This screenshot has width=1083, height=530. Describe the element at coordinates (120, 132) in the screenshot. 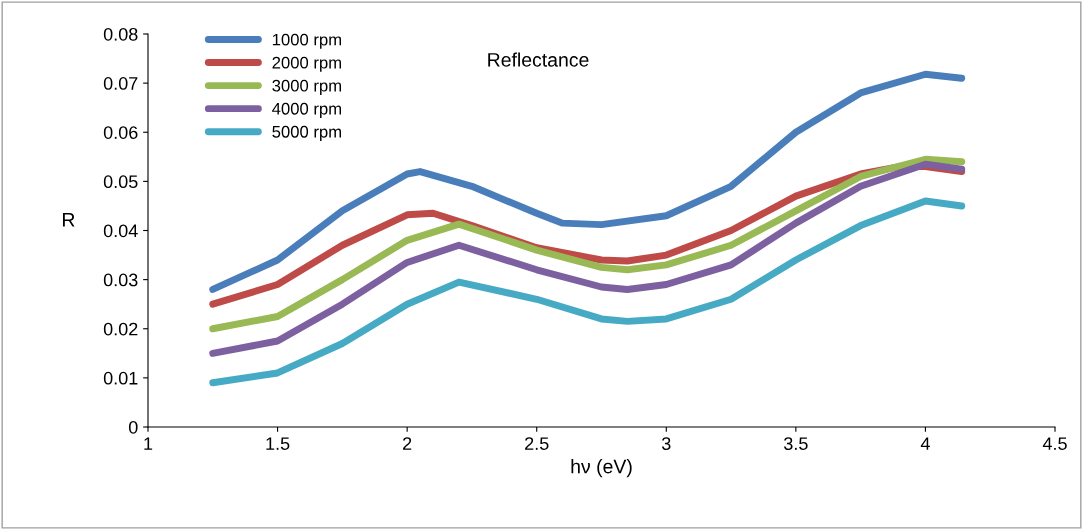

I see `y-tick-label: 0.06` at that location.